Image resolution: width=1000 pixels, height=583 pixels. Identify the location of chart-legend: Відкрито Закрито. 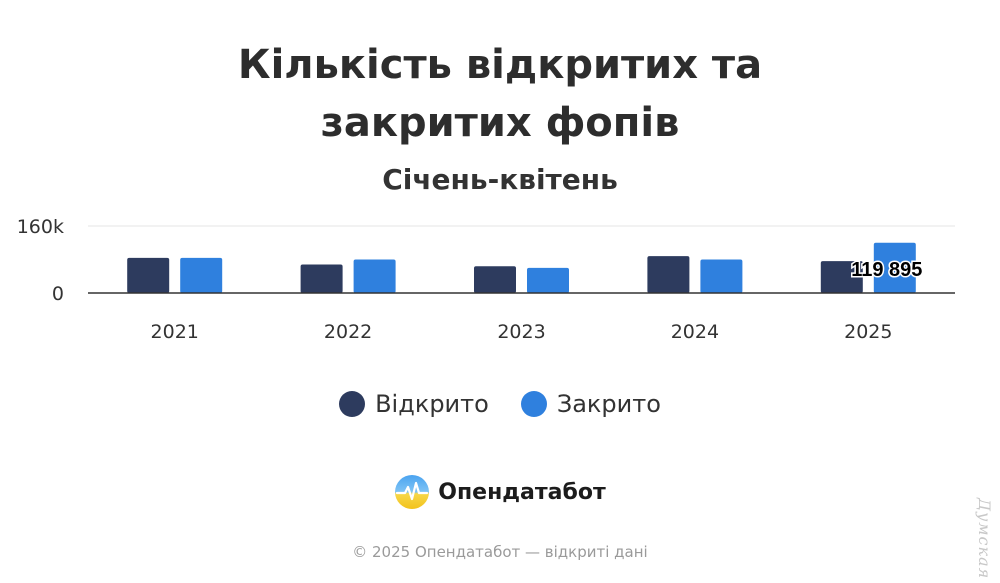
(500, 404).